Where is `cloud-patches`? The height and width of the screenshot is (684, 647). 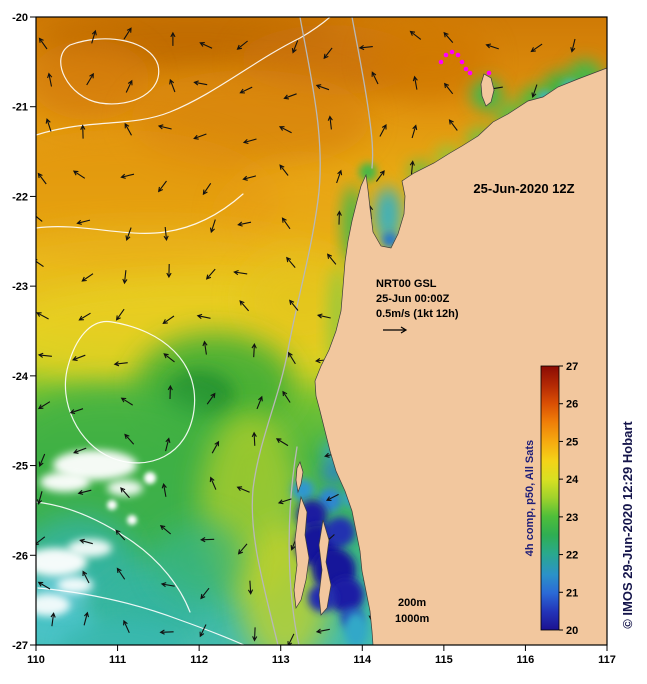
cloud-patches is located at coordinates (96, 533).